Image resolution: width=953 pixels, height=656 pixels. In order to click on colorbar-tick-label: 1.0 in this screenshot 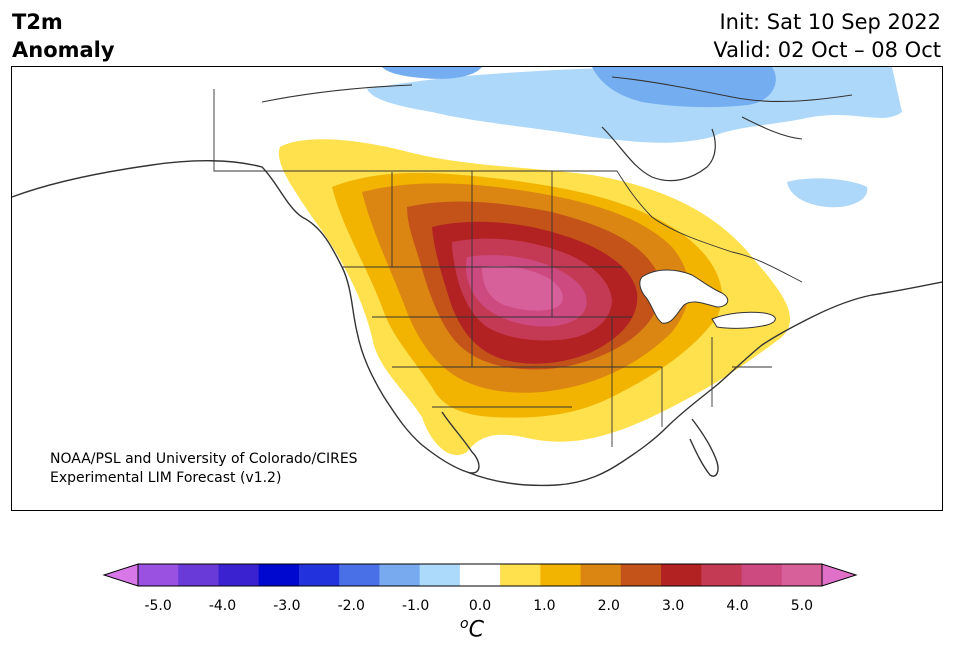, I will do `click(544, 606)`.